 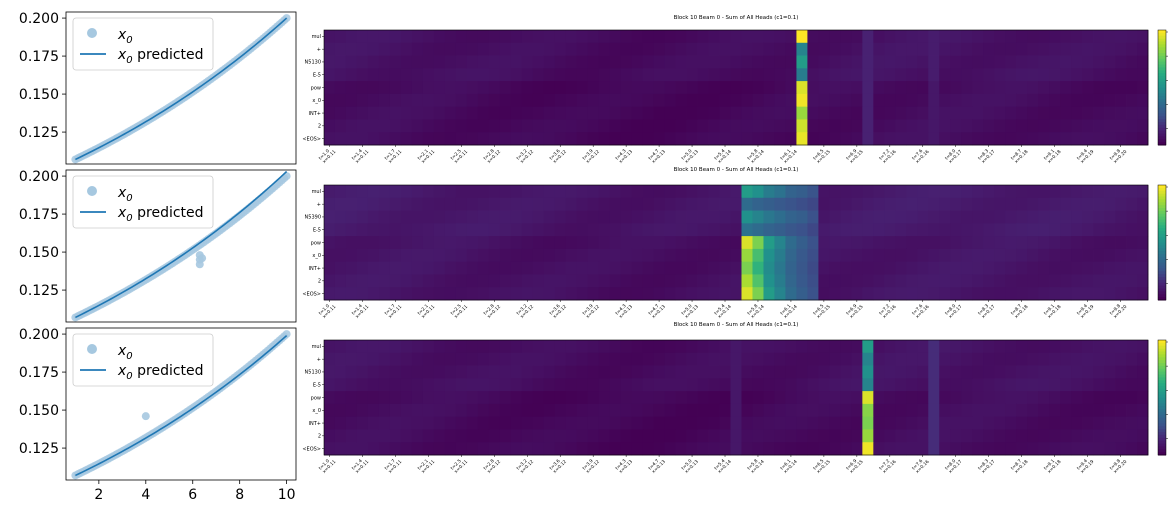 I want to click on x-tick-label: 4, so click(x=145, y=495).